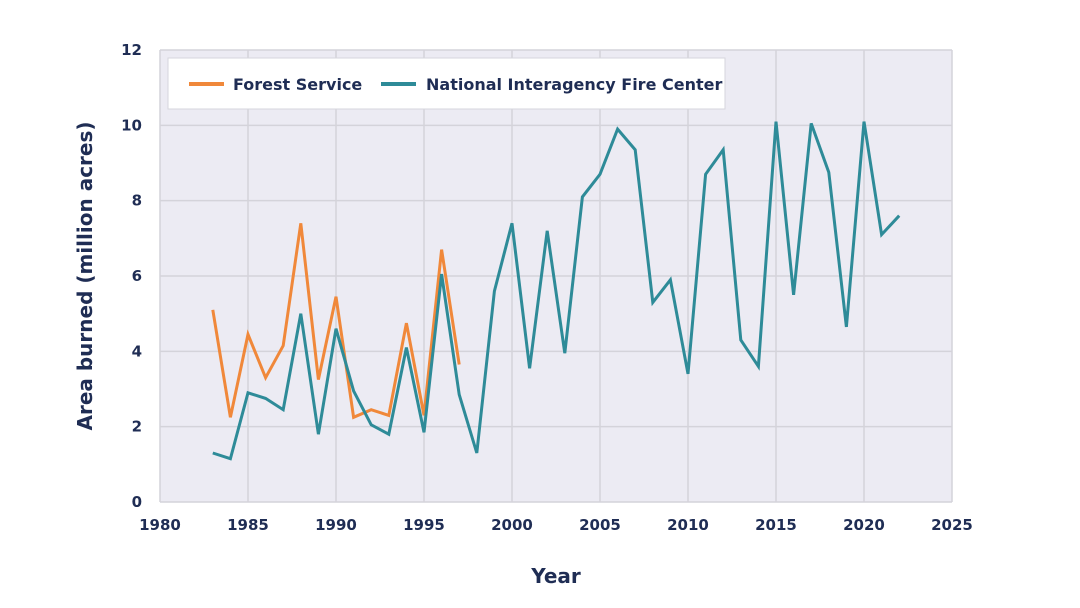  What do you see at coordinates (297, 84) in the screenshot?
I see `legend-label-forest-service: Forest Service` at bounding box center [297, 84].